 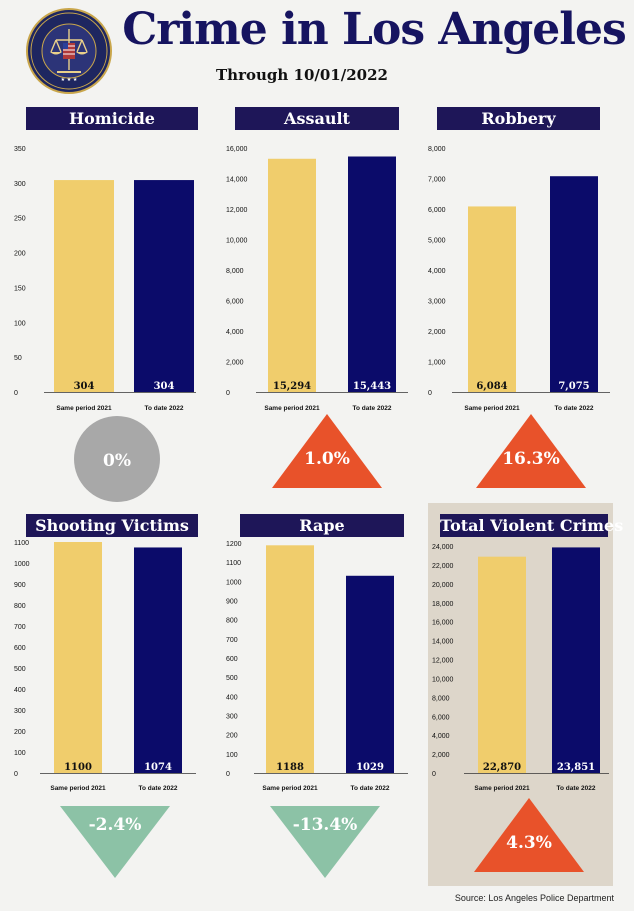 What do you see at coordinates (443, 566) in the screenshot?
I see `y-tick-label: 22,000` at bounding box center [443, 566].